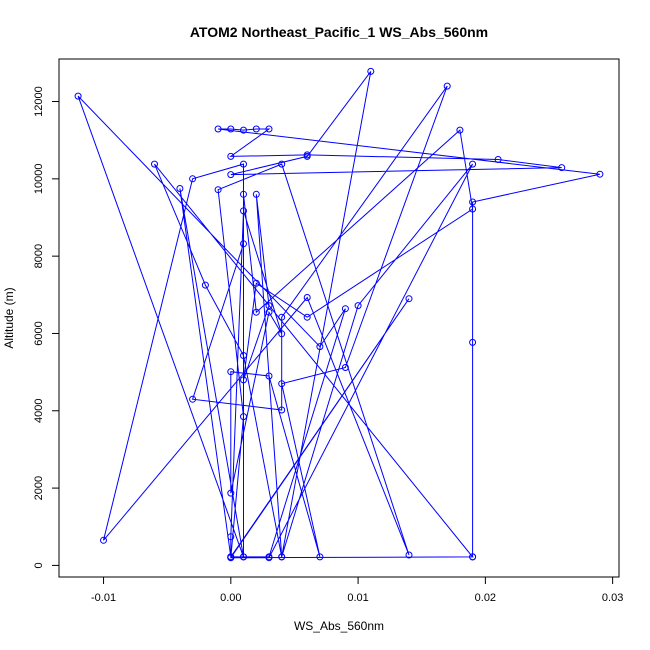  I want to click on chart-title: ATOM2 Northeast_Pacific_1 WS_Abs_560nm, so click(339, 32).